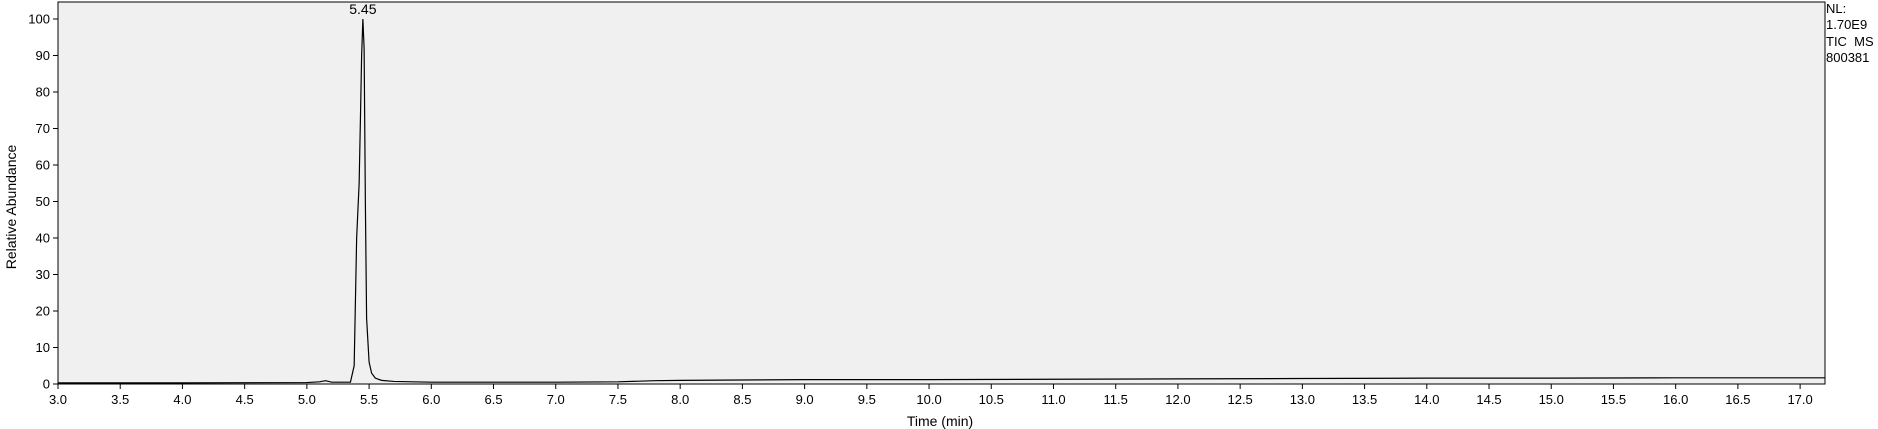 The height and width of the screenshot is (429, 1878). Describe the element at coordinates (43, 274) in the screenshot. I see `y-tick-label: 30` at that location.